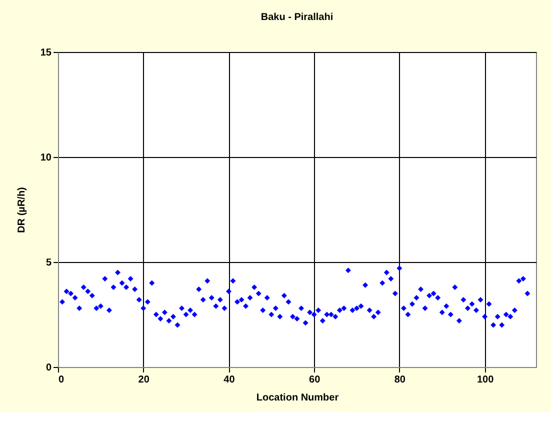 The height and width of the screenshot is (425, 560). I want to click on y-axis-title: DR (µR/h), so click(22, 210).